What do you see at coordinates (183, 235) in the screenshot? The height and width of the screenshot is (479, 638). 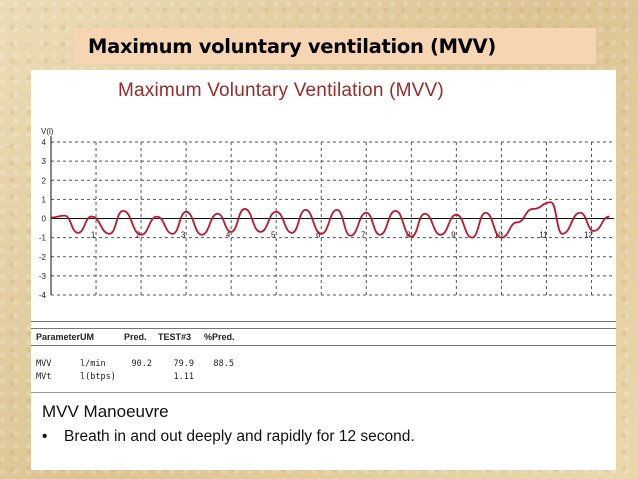 I see `x-tick-label: 3` at bounding box center [183, 235].